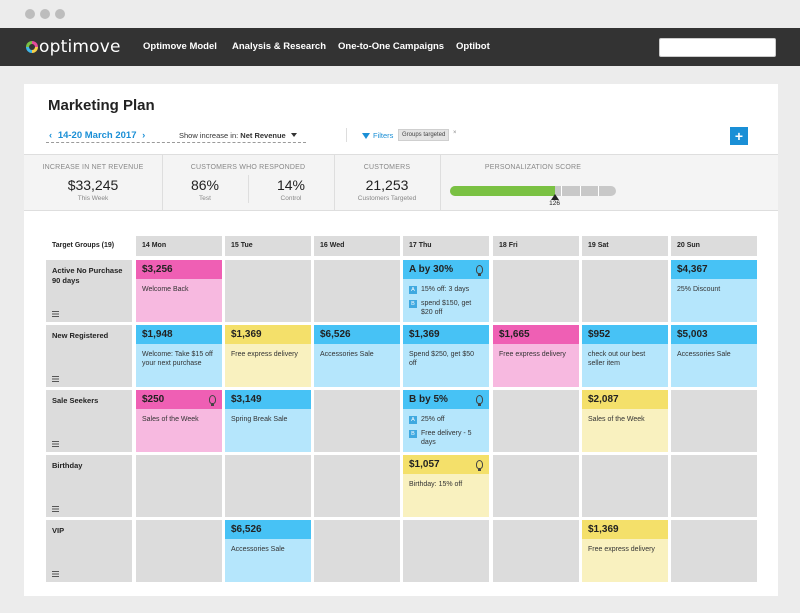  Describe the element at coordinates (80, 47) in the screenshot. I see `logo-text: optimove` at that location.